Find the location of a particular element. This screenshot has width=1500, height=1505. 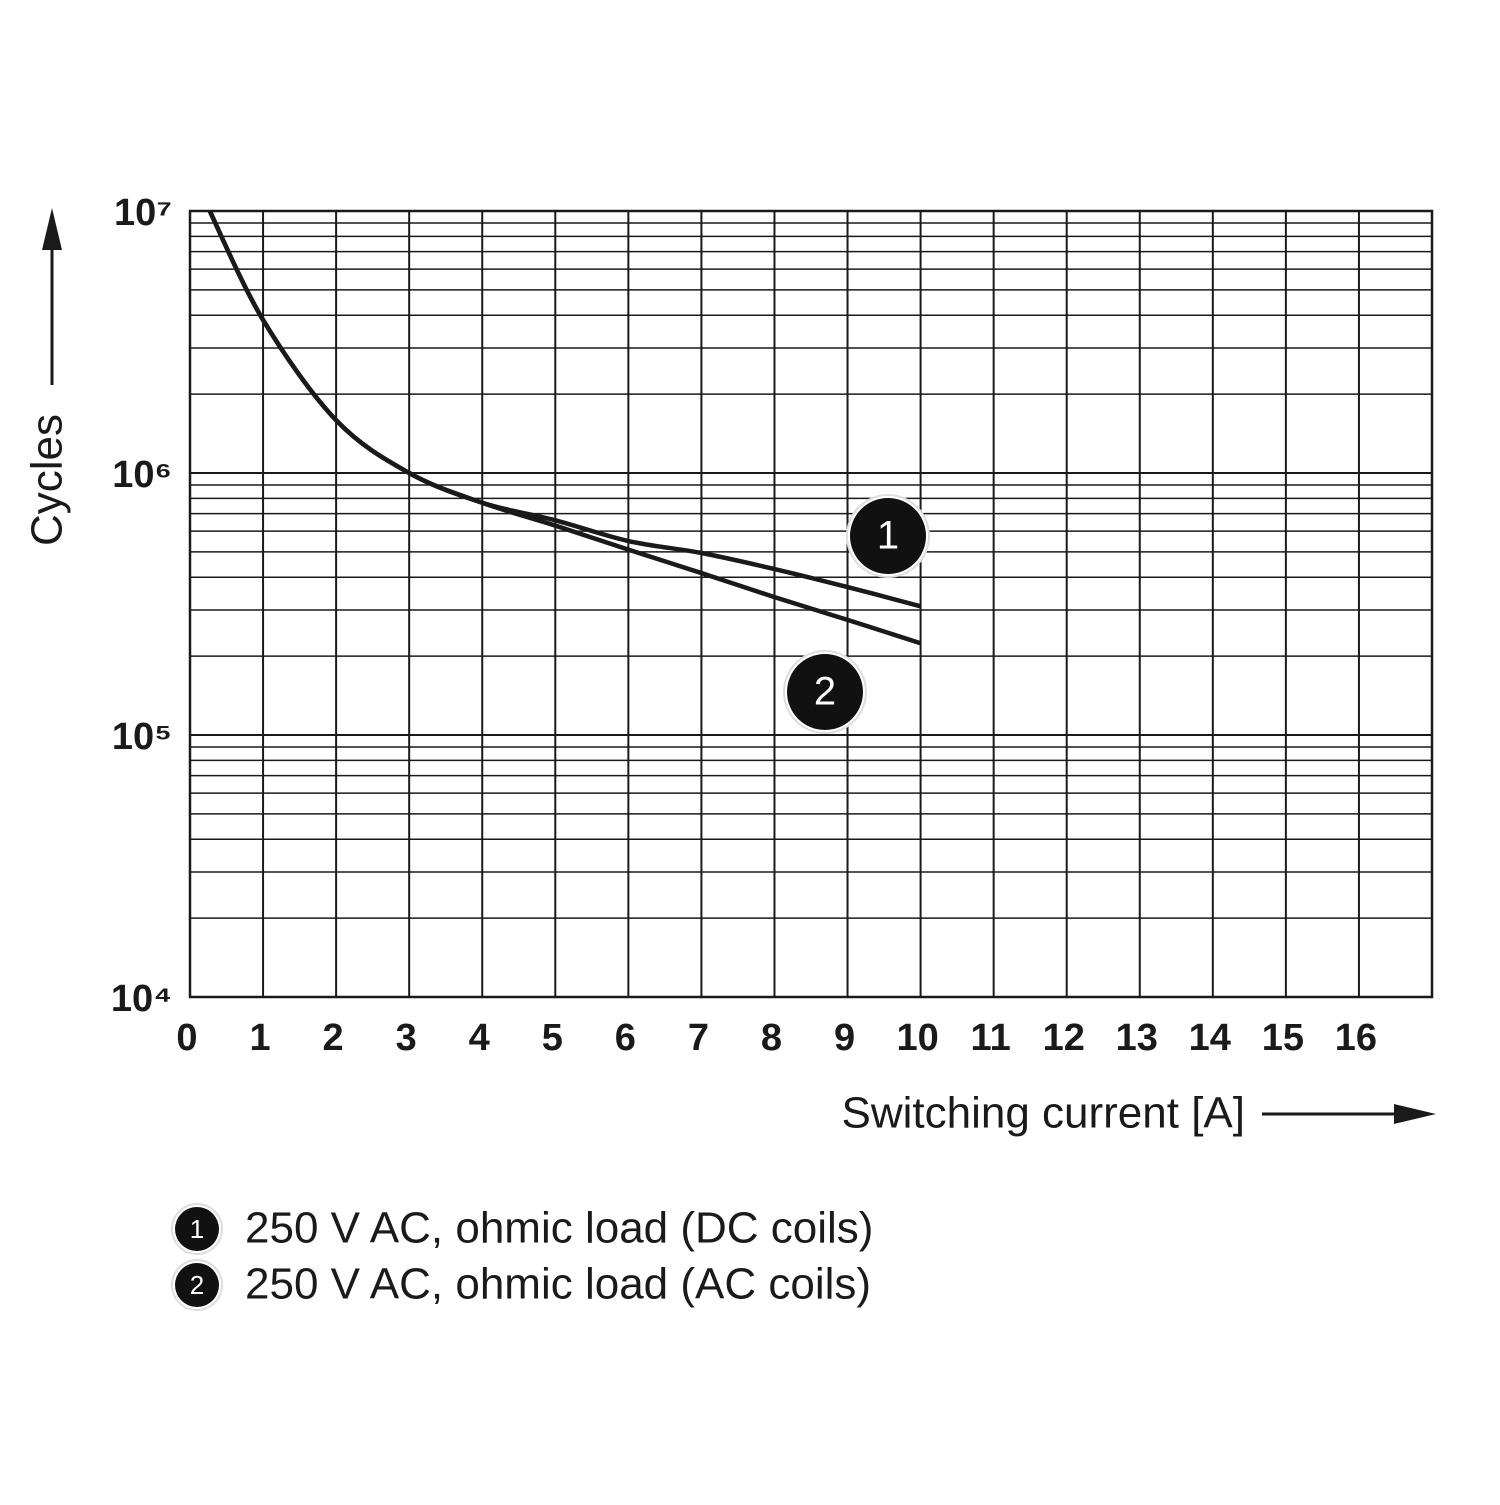

y-axis-label: Cycles is located at coordinates (47, 480).